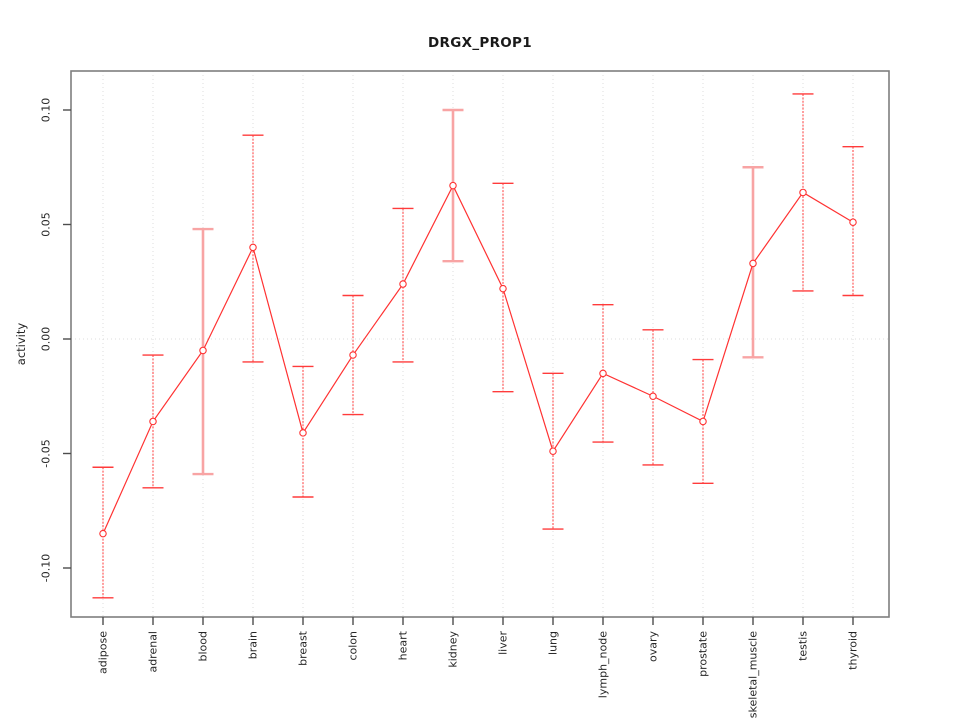 This screenshot has width=960, height=720. What do you see at coordinates (46, 453) in the screenshot?
I see `y-tick-label: -0.05` at bounding box center [46, 453].